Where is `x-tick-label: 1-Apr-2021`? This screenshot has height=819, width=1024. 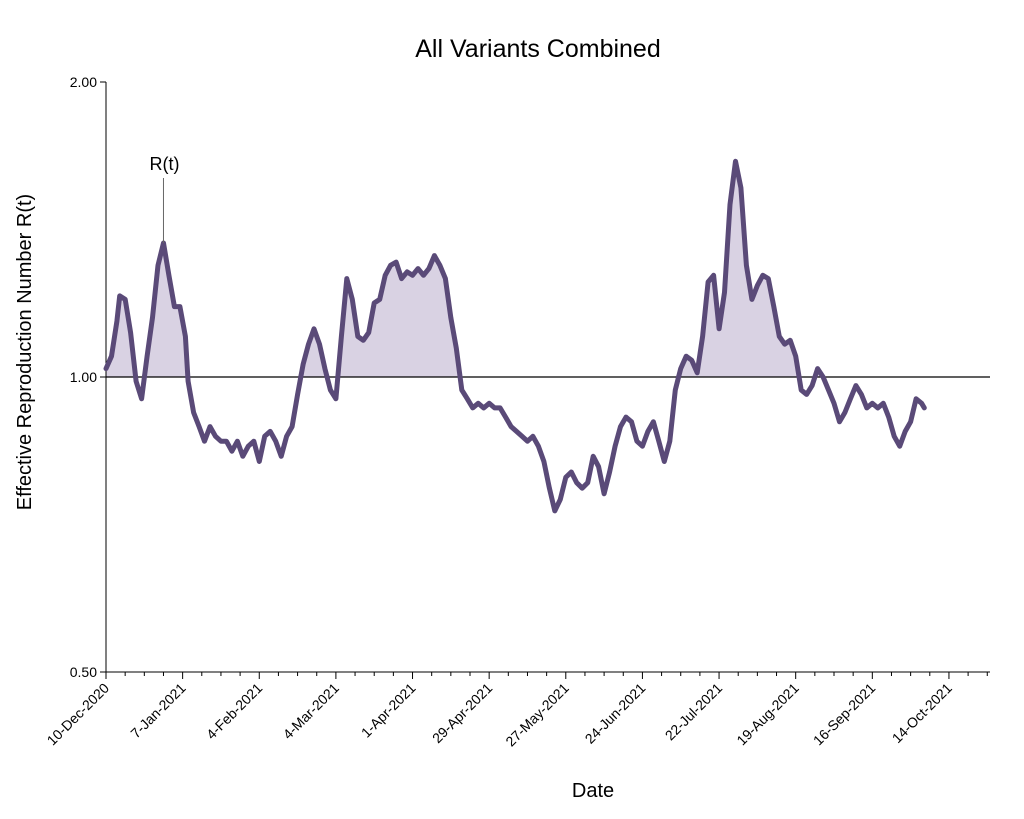
x-tick-label: 1-Apr-2021 is located at coordinates (388, 710).